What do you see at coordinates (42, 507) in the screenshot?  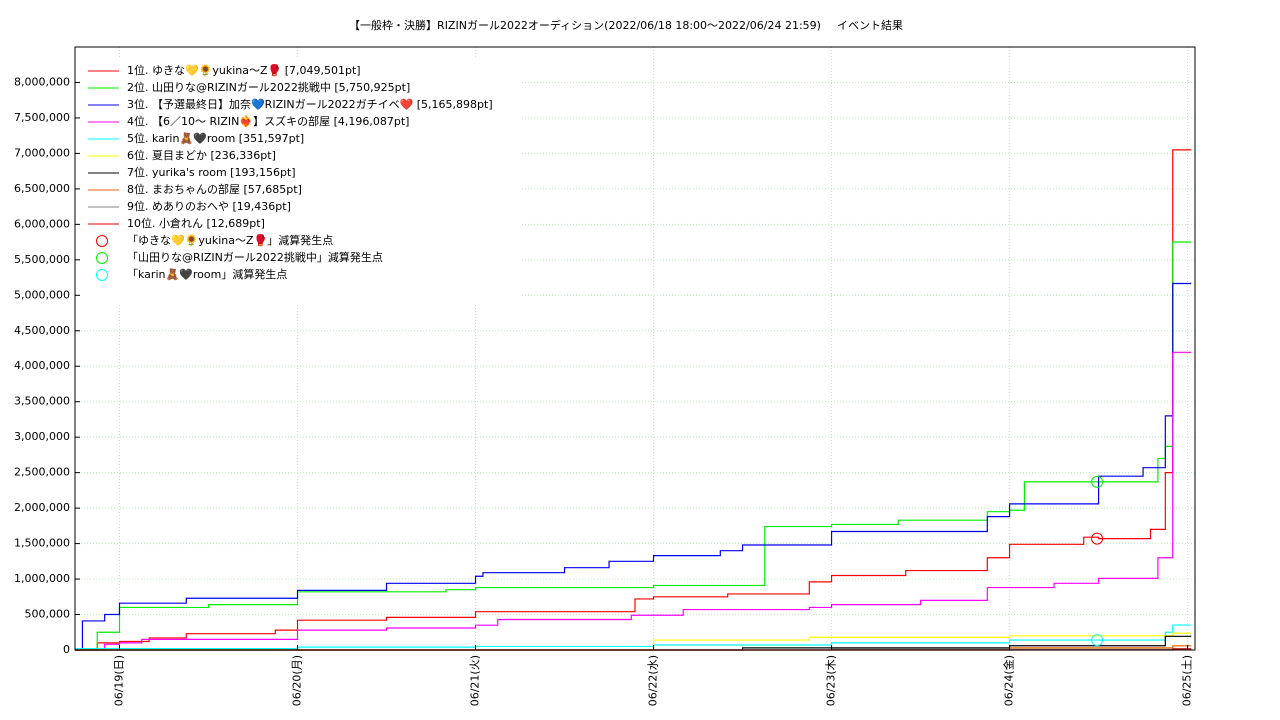 I see `y-tick-label: 2,000,000` at bounding box center [42, 507].